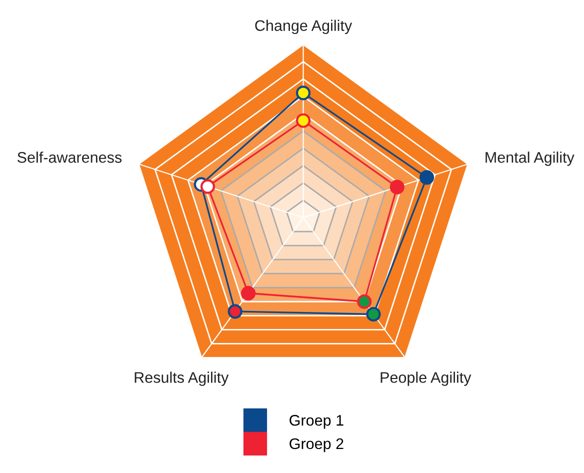 The image size is (584, 473). What do you see at coordinates (303, 27) in the screenshot?
I see `spoke-label: Change Agility` at bounding box center [303, 27].